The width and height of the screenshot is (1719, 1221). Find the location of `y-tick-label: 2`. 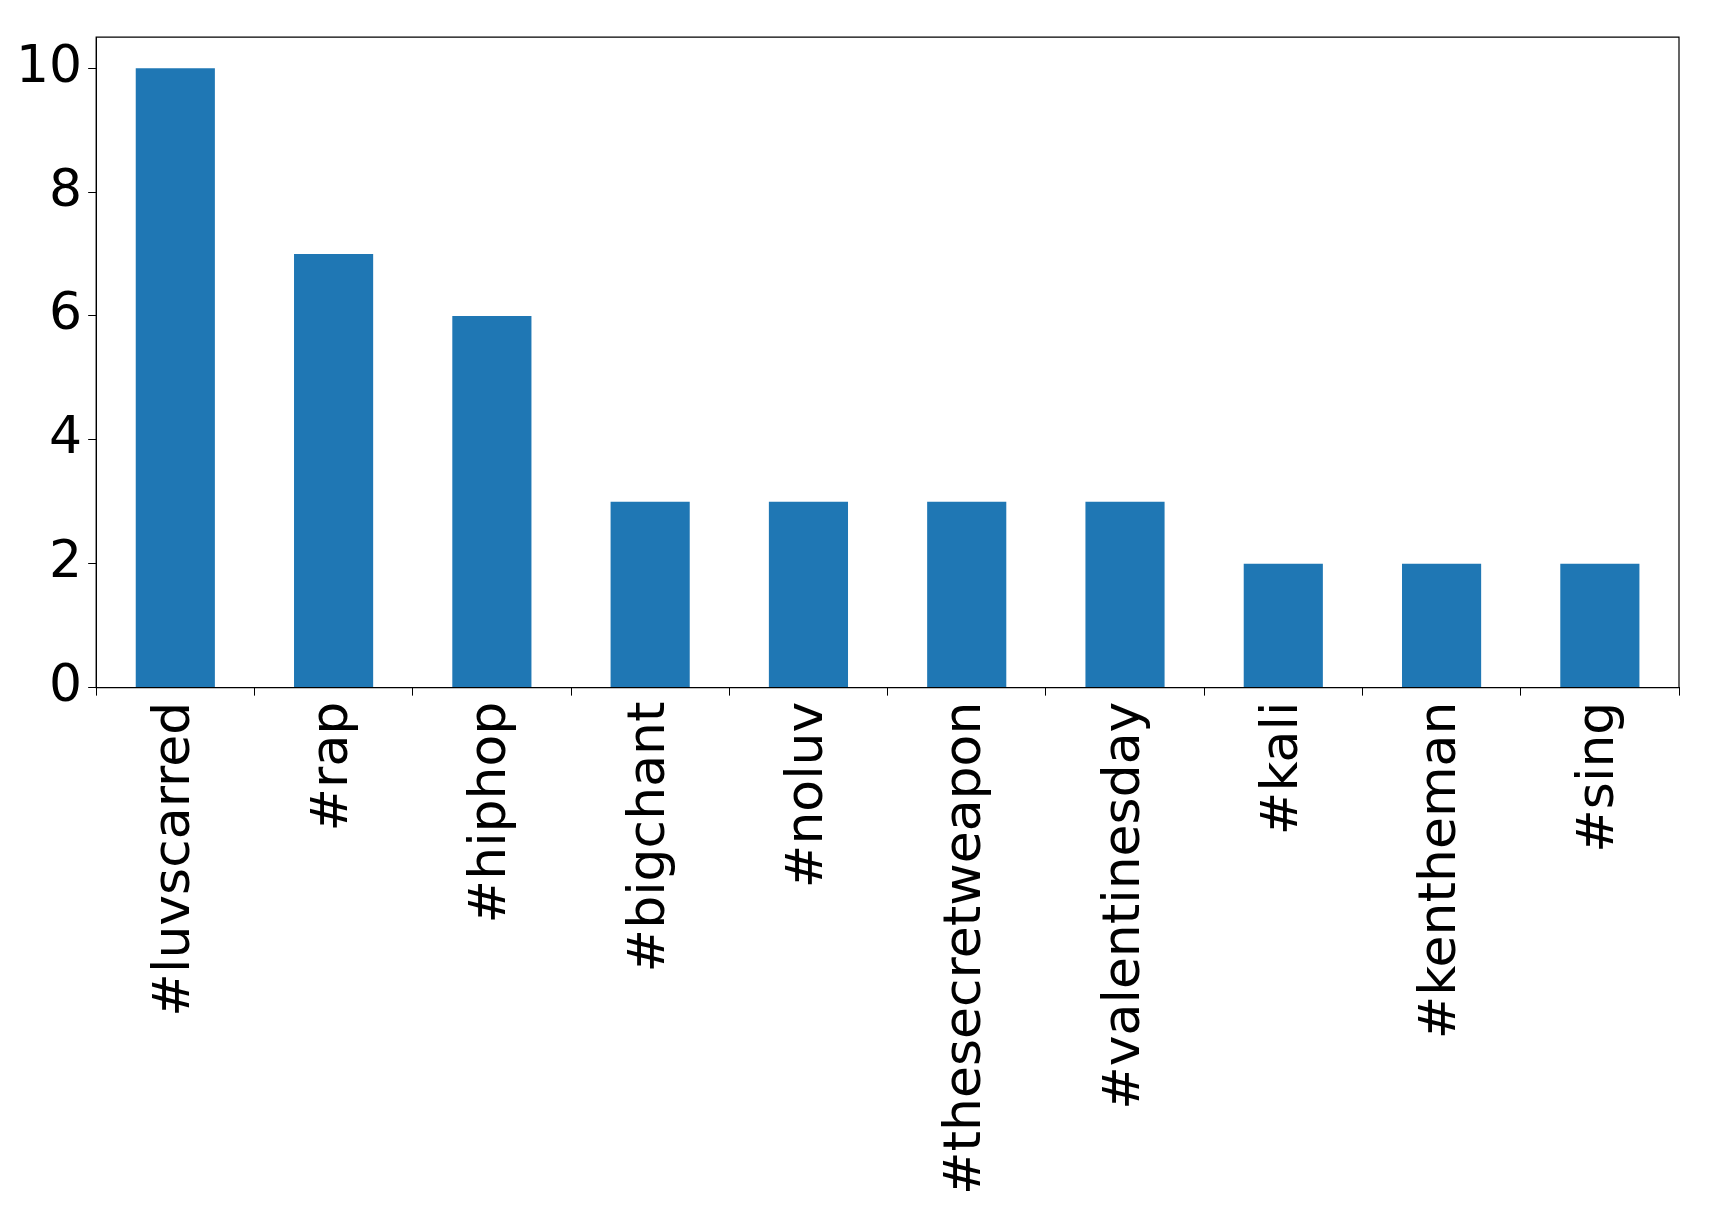

y-tick-label: 2 is located at coordinates (66, 559).